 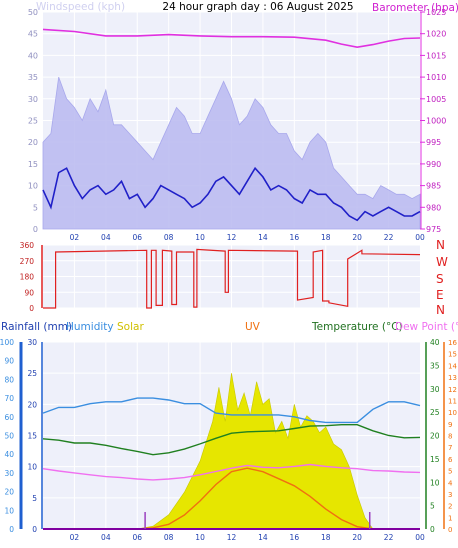 What do you see at coordinates (231, 472) in the screenshot?
I see `dew-line` at bounding box center [231, 472].